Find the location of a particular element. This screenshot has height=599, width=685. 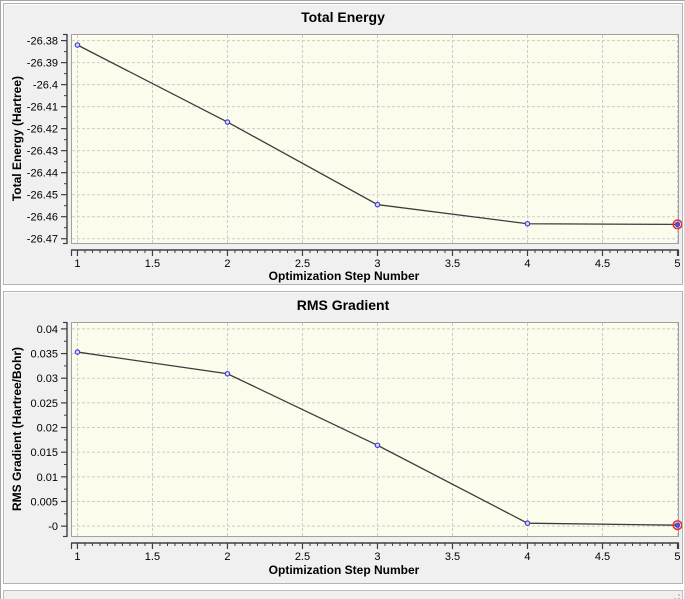

svg-text: -26.4 is located at coordinates (45, 86).